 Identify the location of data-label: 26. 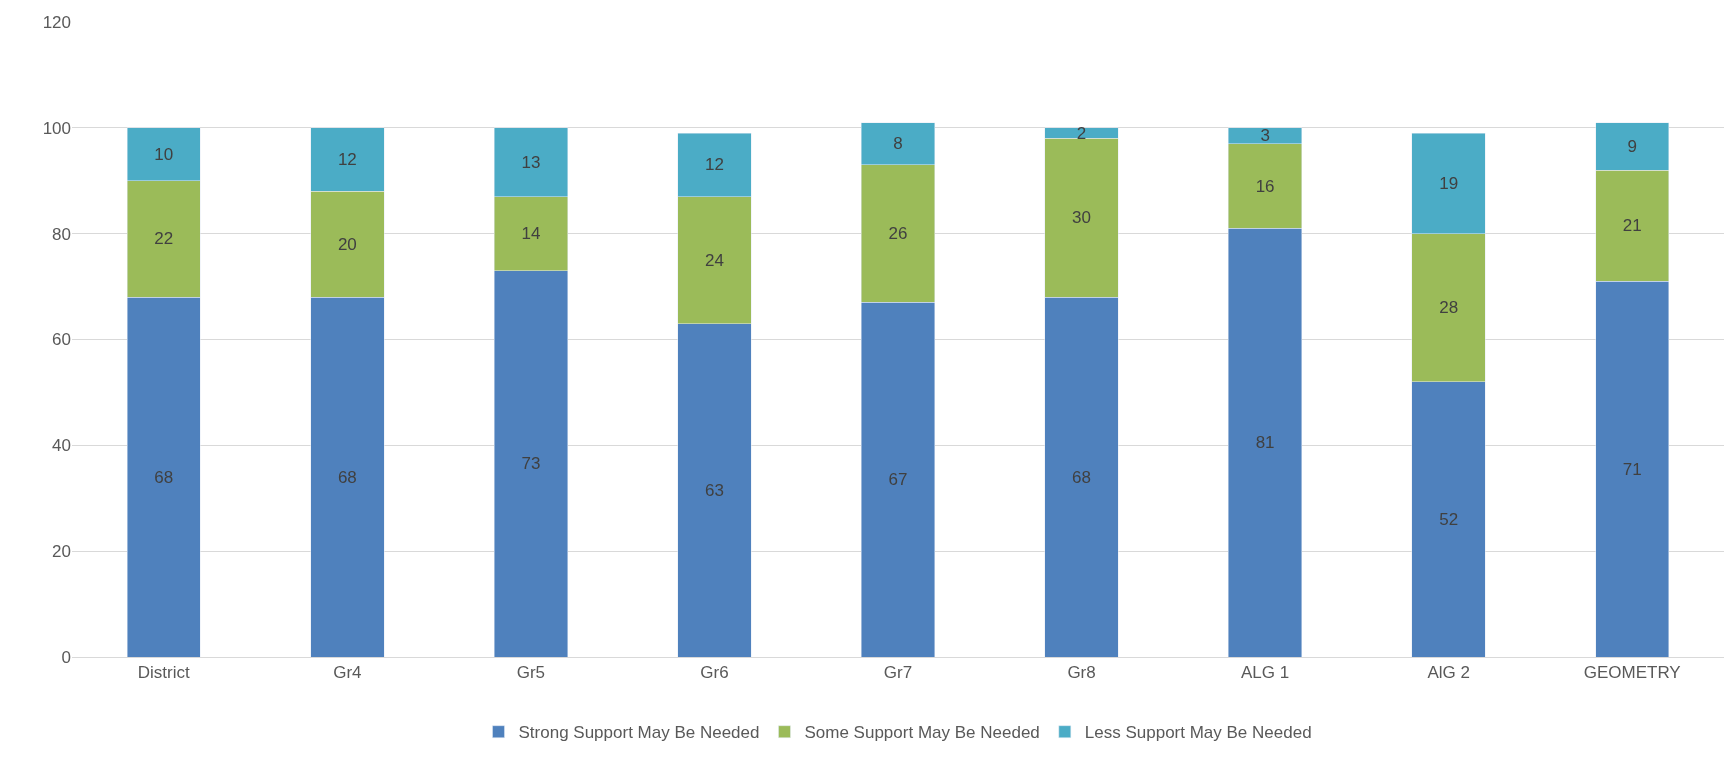
(898, 234).